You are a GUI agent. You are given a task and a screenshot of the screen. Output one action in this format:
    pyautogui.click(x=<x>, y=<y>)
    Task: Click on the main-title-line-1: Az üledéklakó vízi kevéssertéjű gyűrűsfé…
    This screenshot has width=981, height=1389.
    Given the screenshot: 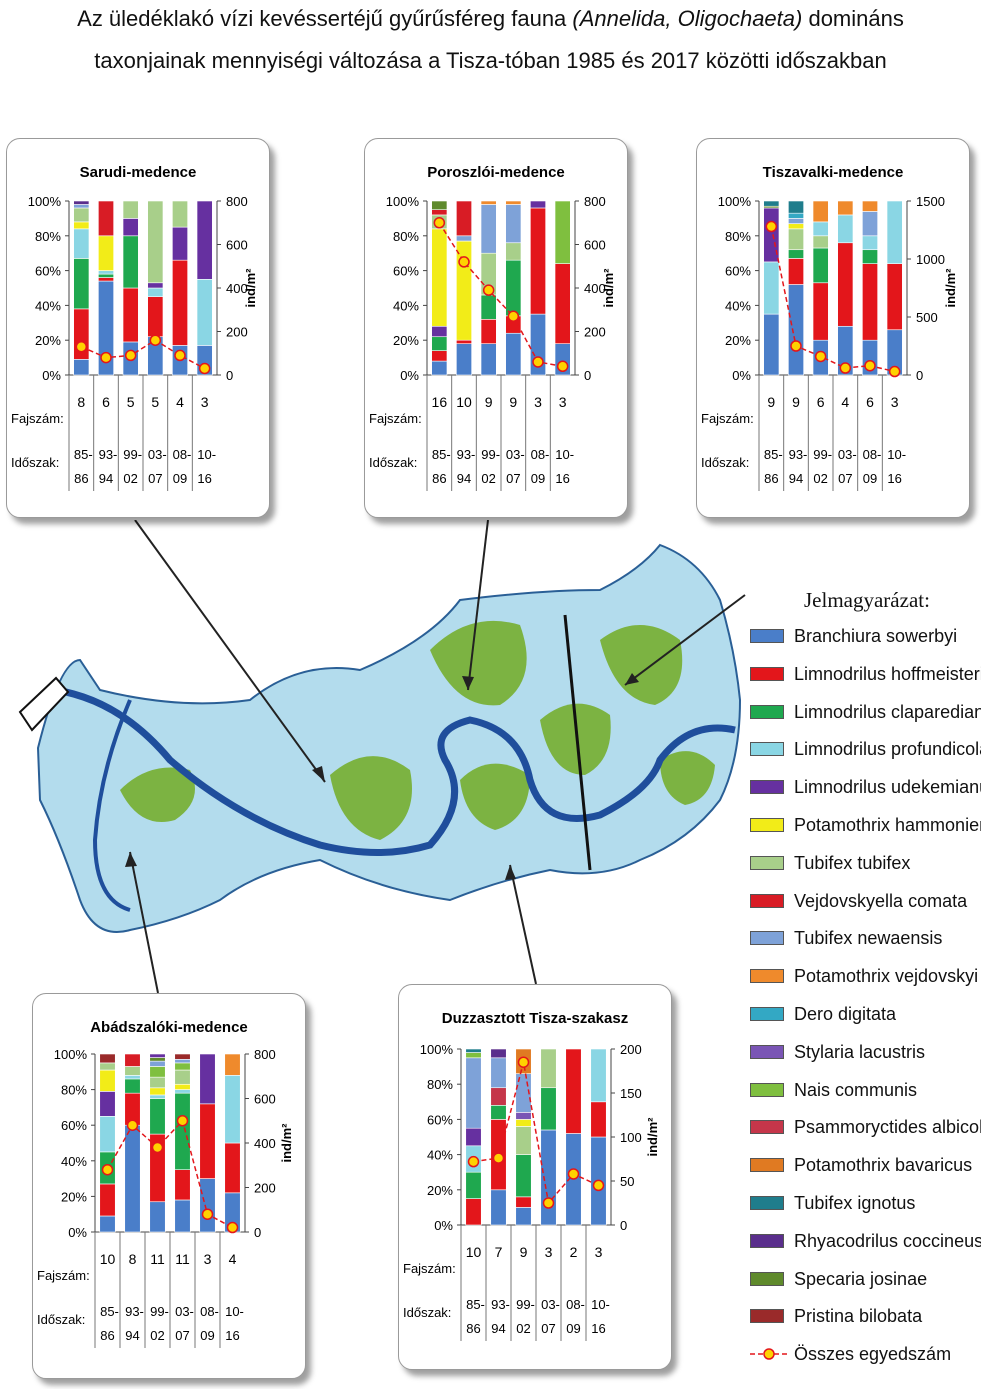 What is the action you would take?
    pyautogui.click(x=490, y=19)
    